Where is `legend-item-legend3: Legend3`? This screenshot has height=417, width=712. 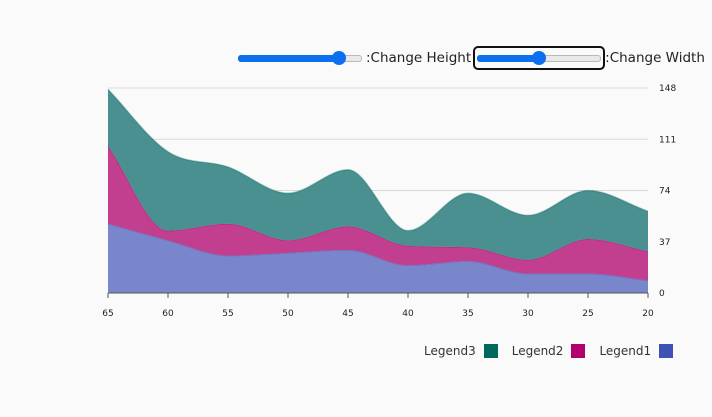
legend-item-legend3: Legend3 is located at coordinates (461, 351).